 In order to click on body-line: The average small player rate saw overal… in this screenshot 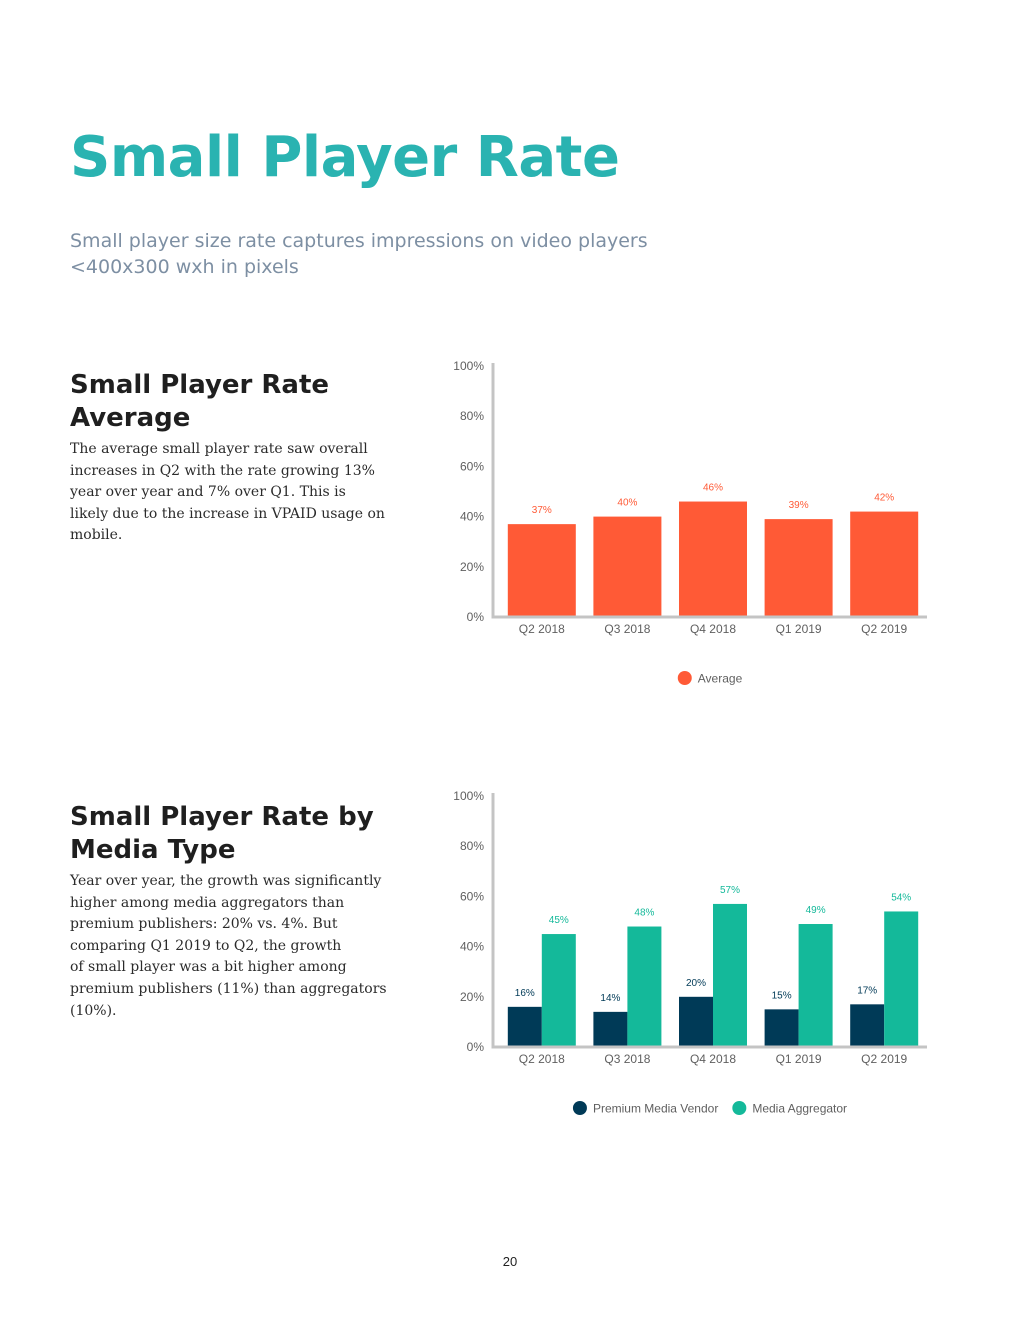, I will do `click(219, 449)`.